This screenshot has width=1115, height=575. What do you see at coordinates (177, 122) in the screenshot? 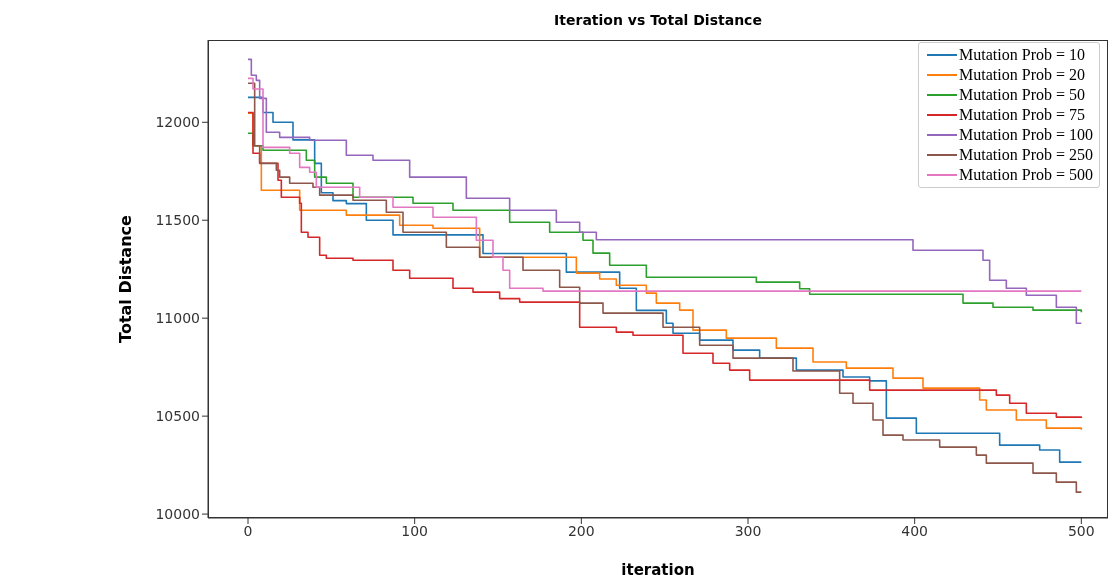
I see `y-tick-label: 12000` at bounding box center [177, 122].